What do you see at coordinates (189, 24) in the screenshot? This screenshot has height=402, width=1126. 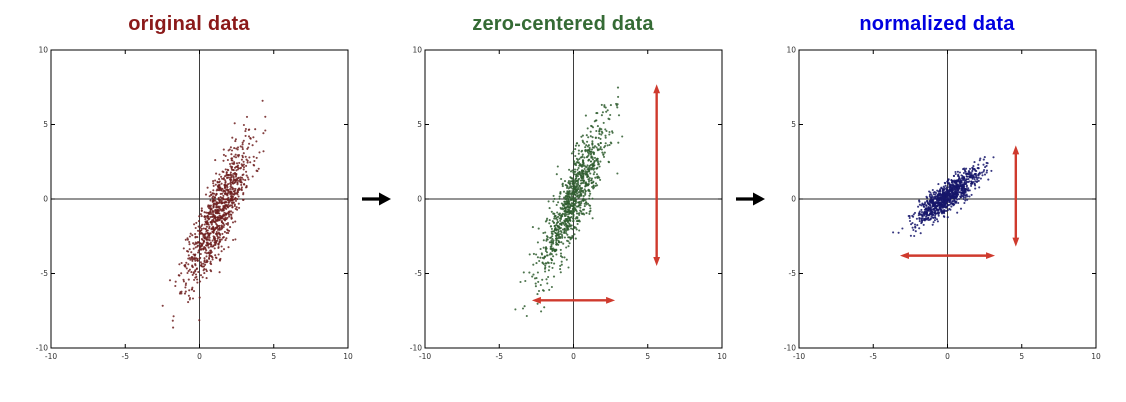 I see `chart-title-original: original data` at bounding box center [189, 24].